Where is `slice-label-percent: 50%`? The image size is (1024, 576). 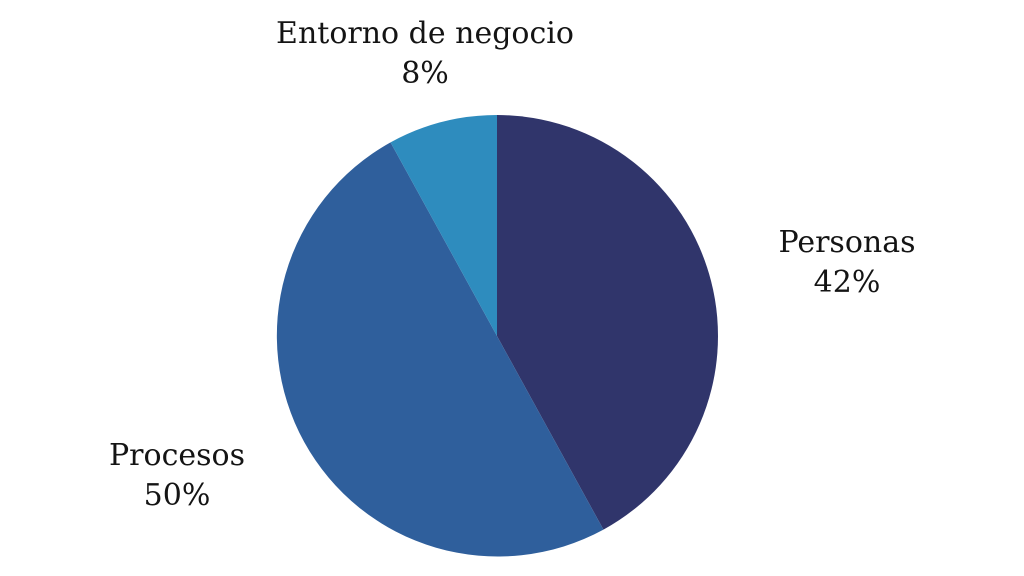 slice-label-percent: 50% is located at coordinates (177, 495).